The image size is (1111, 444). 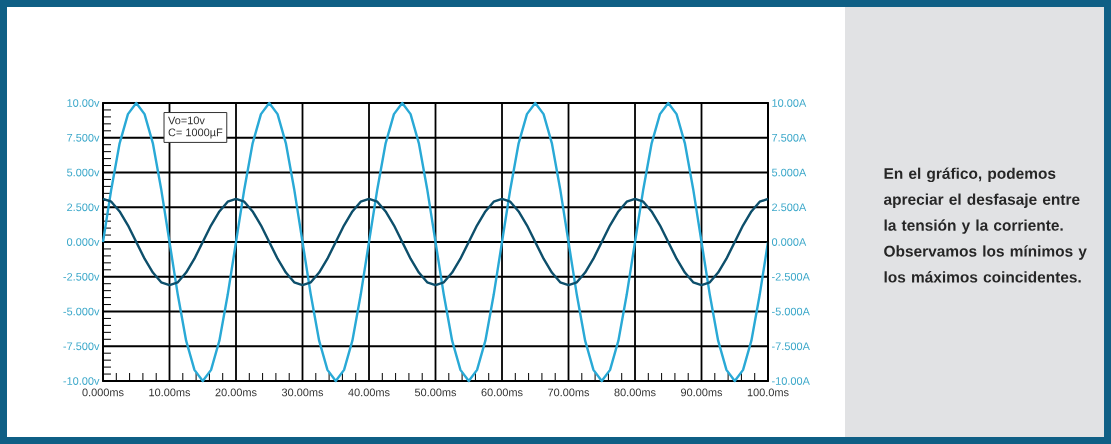 I want to click on y2-tick-label: -5.000A, so click(x=791, y=311).